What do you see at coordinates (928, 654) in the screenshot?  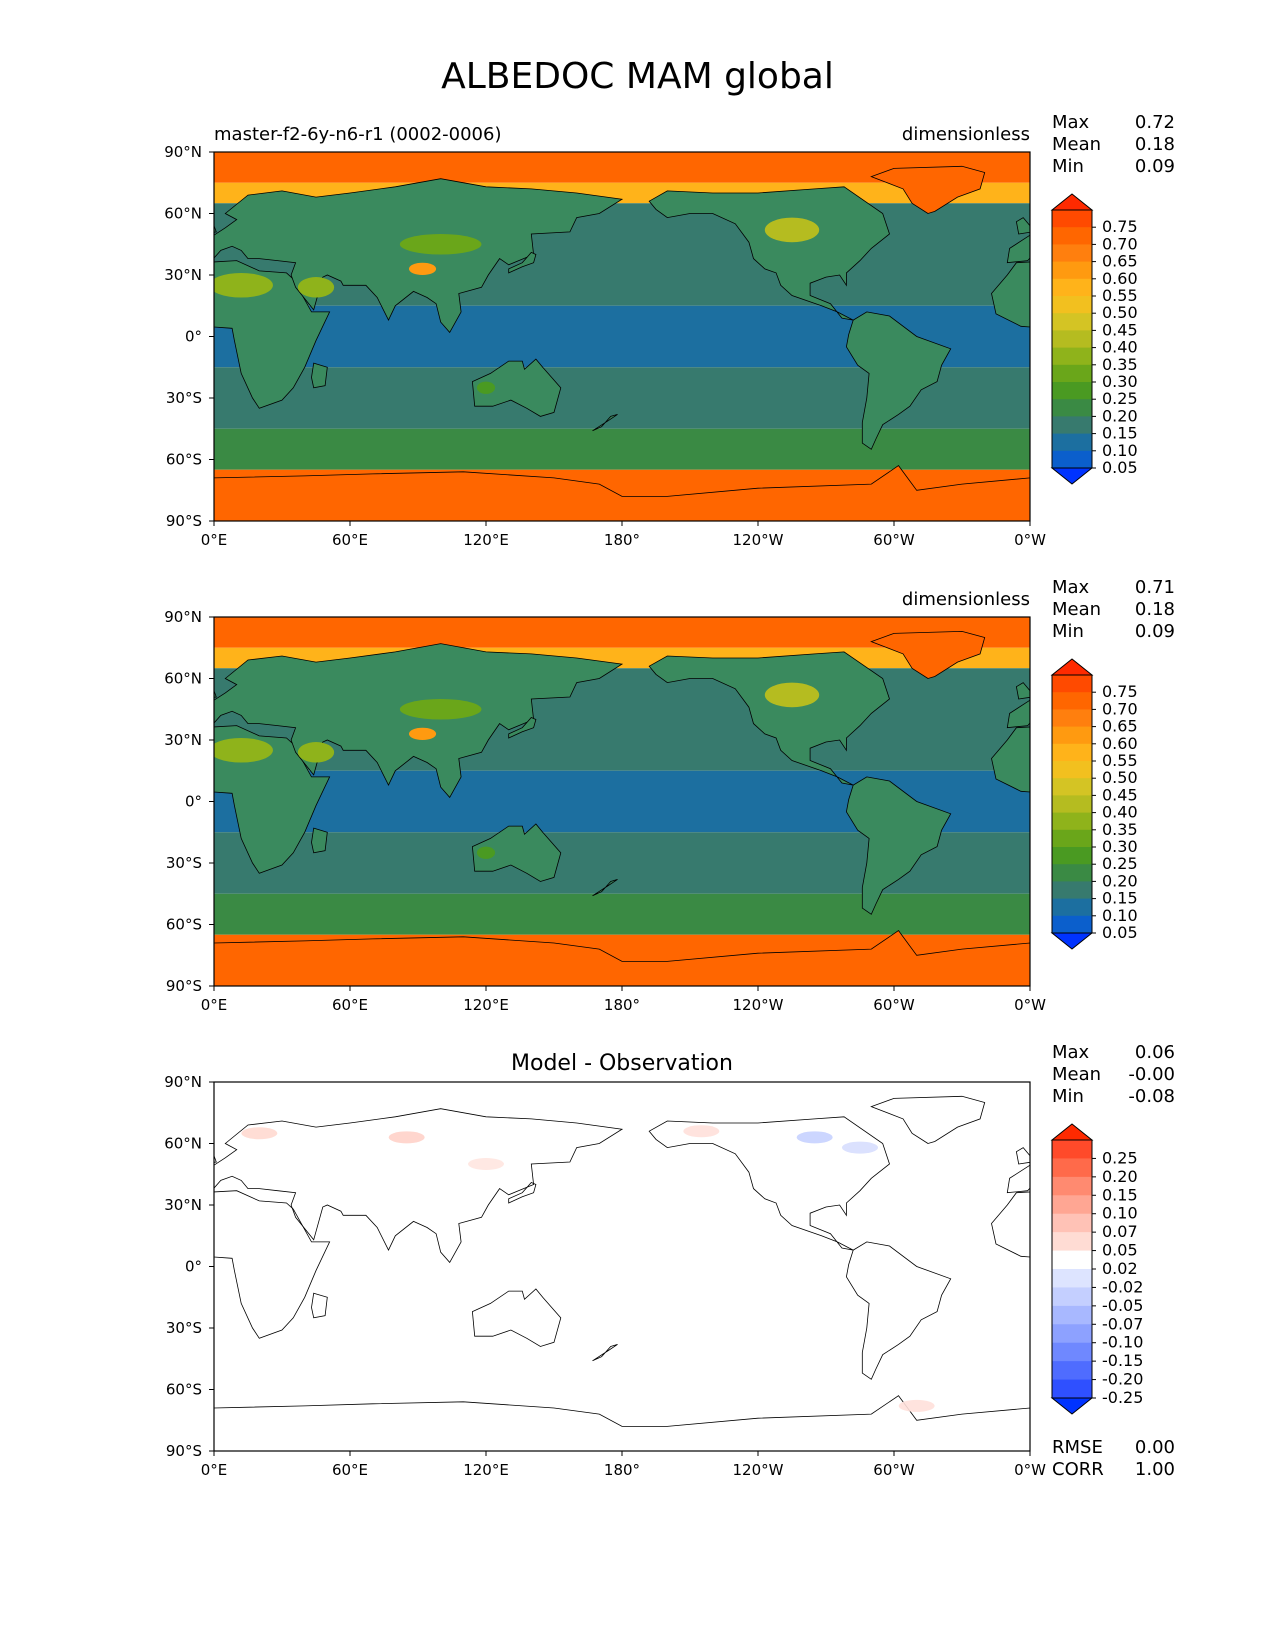 I see `land-greenland-wrap` at bounding box center [928, 654].